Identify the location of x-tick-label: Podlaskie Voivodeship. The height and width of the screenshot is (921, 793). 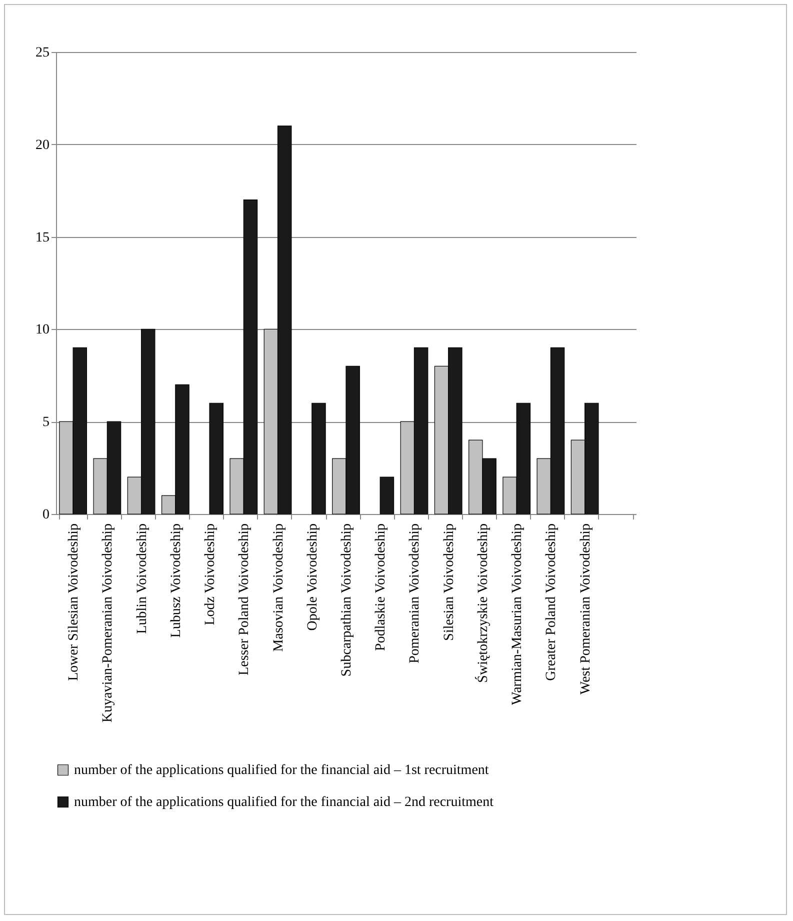
(381, 587).